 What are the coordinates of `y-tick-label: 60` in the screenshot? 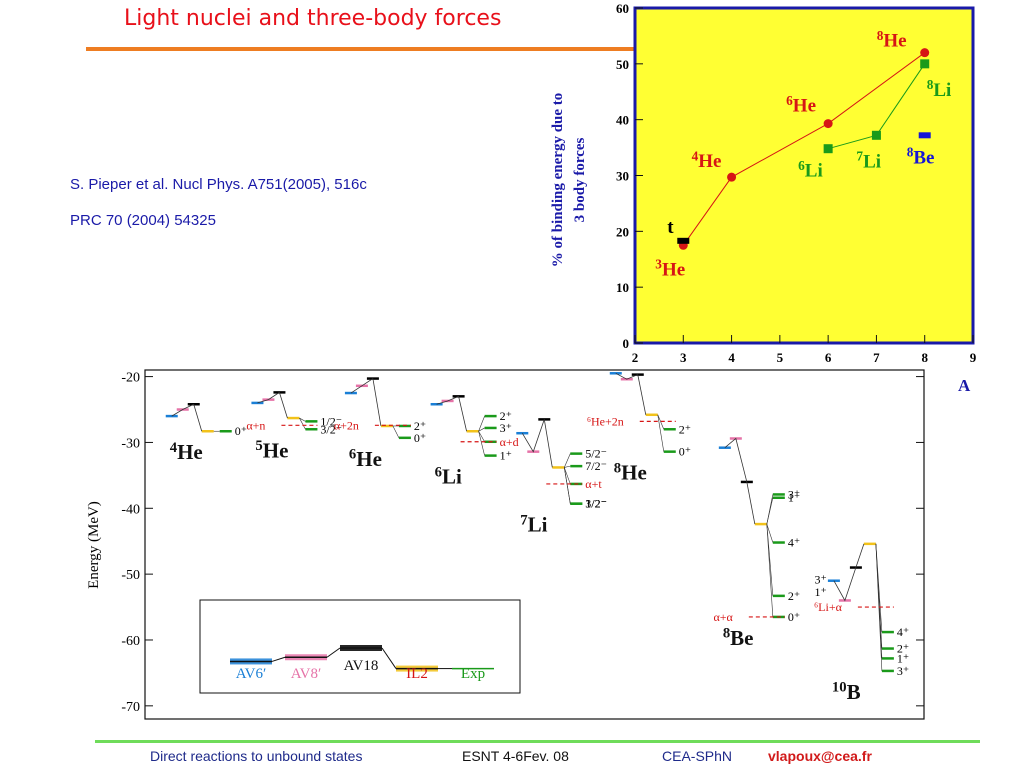 It's located at (622, 8).